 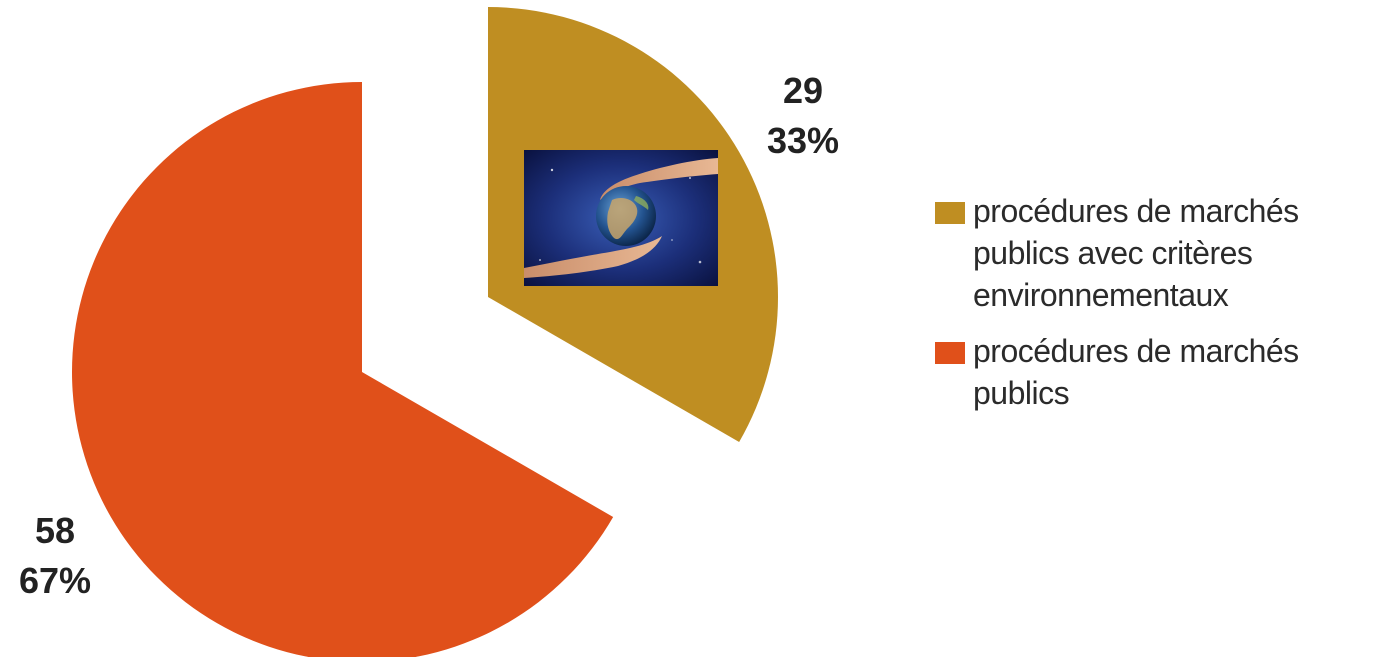 I want to click on legend-swatch-public-procurement, so click(x=950, y=353).